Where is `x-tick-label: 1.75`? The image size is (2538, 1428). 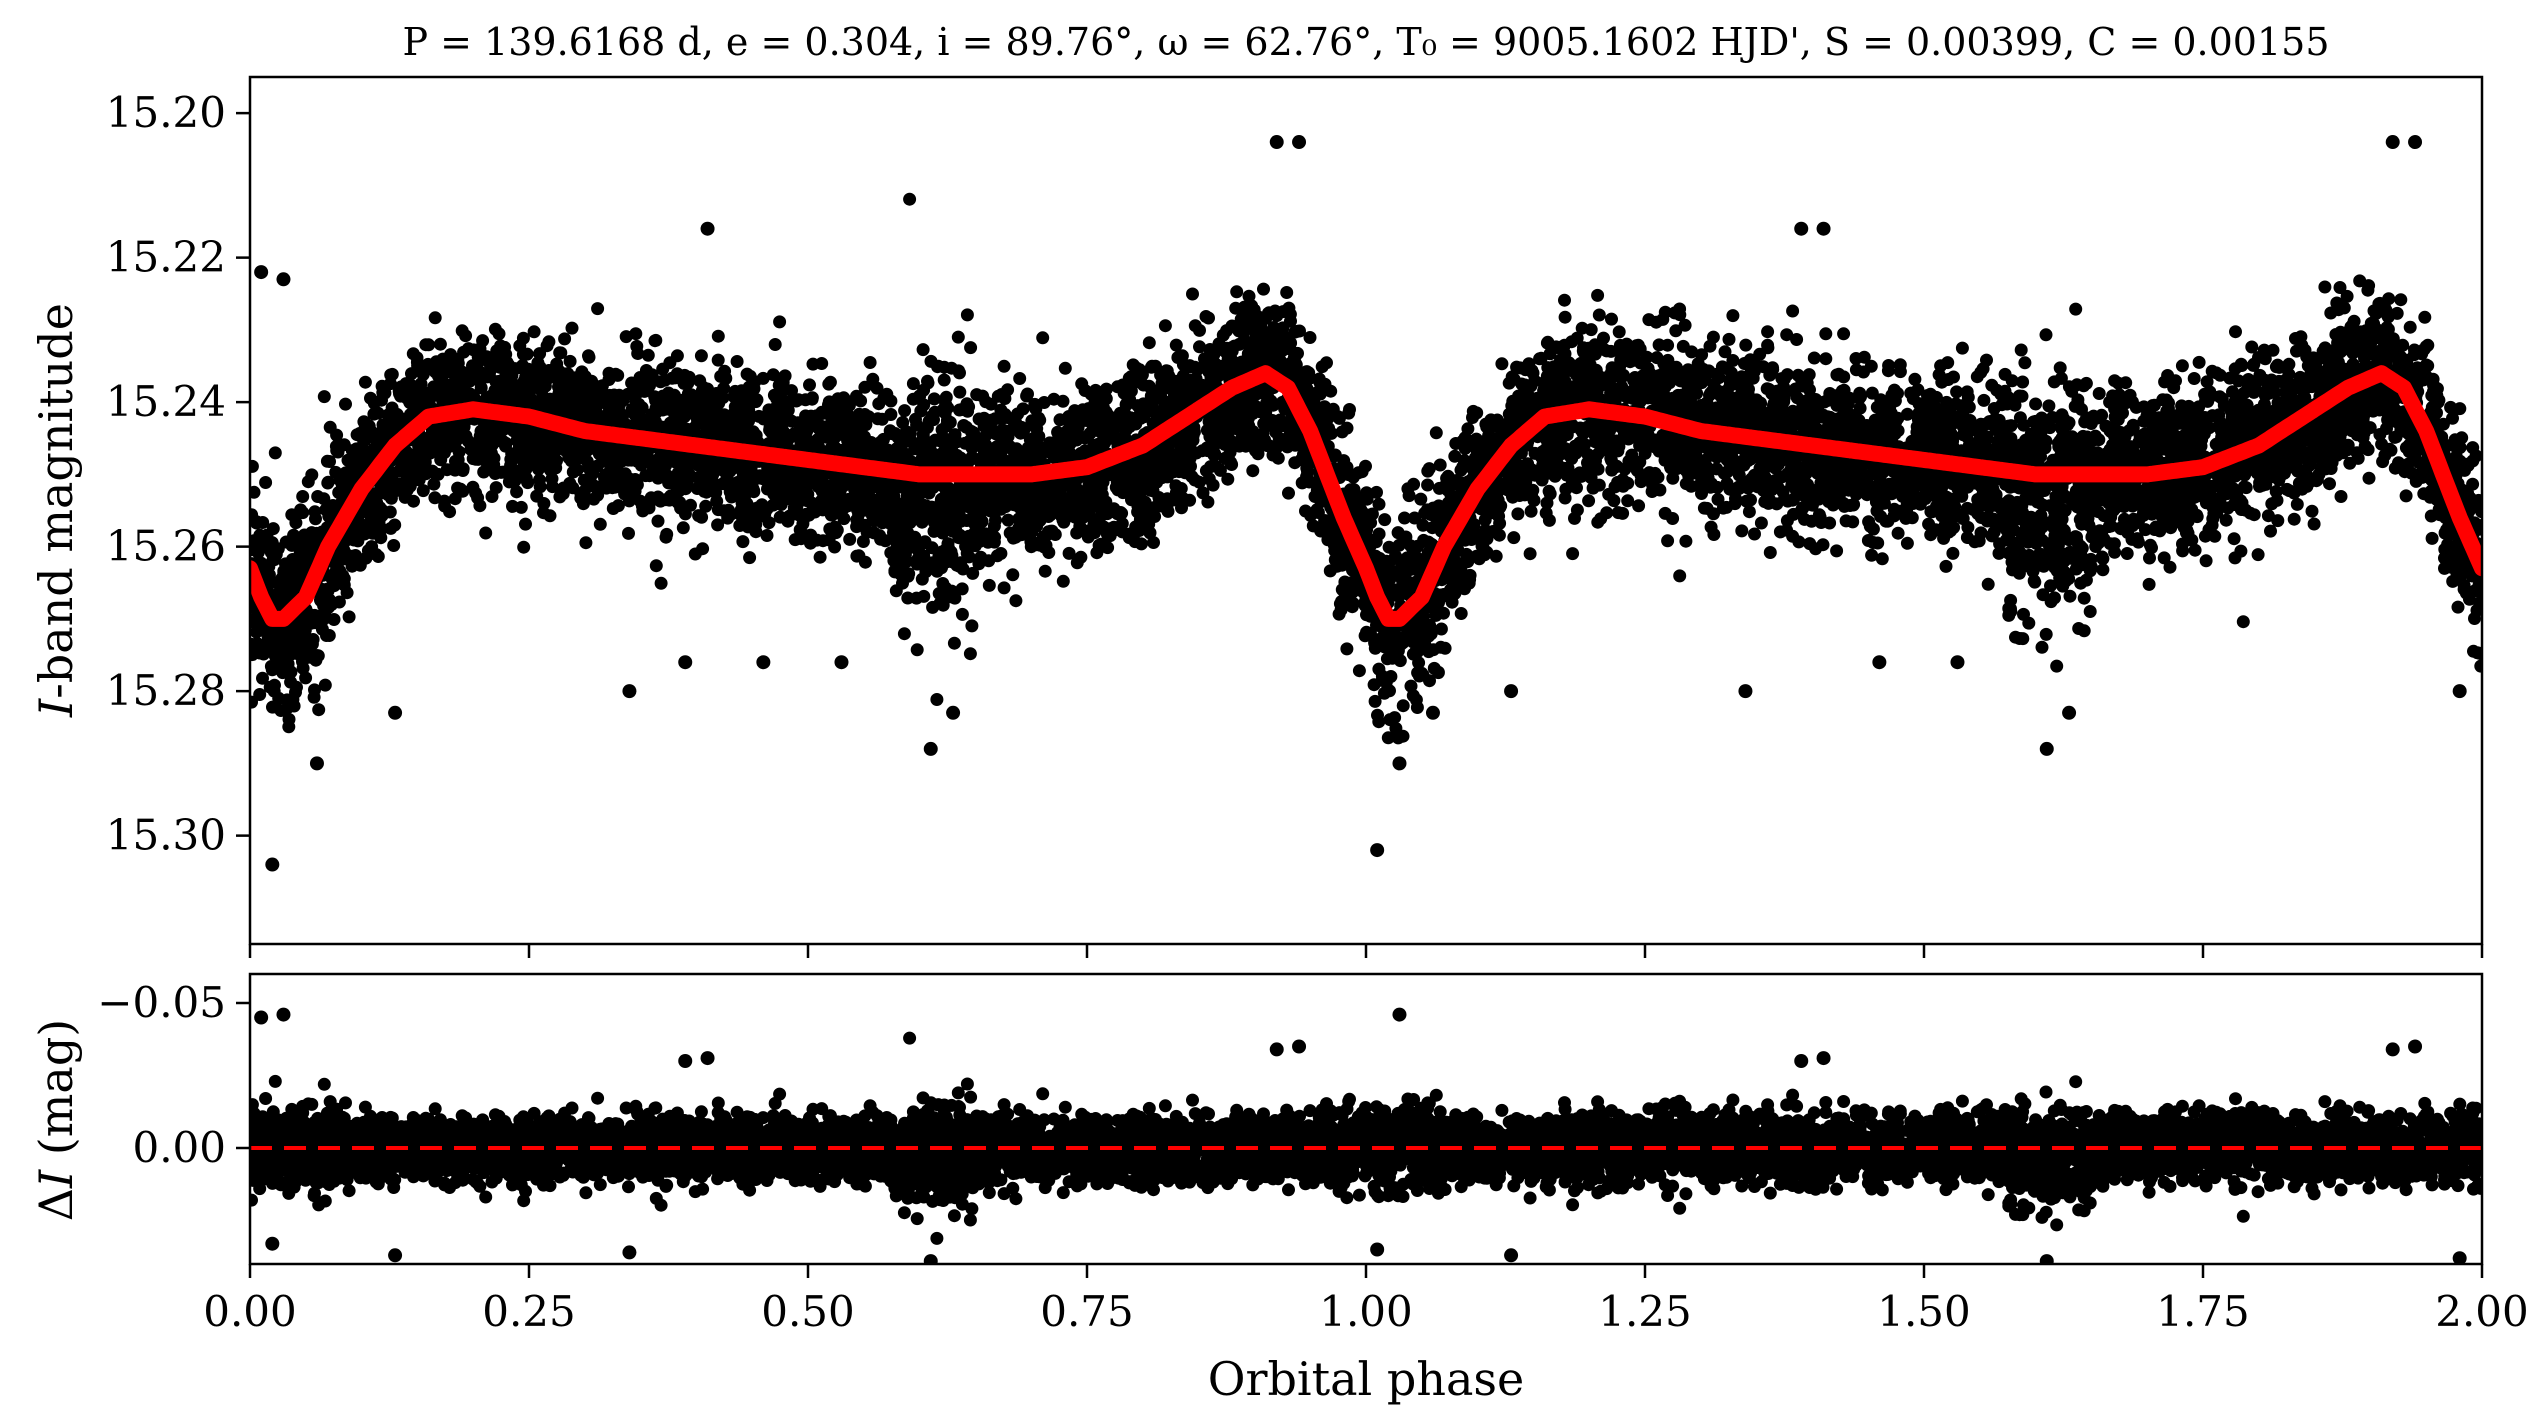 x-tick-label: 1.75 is located at coordinates (2203, 1311).